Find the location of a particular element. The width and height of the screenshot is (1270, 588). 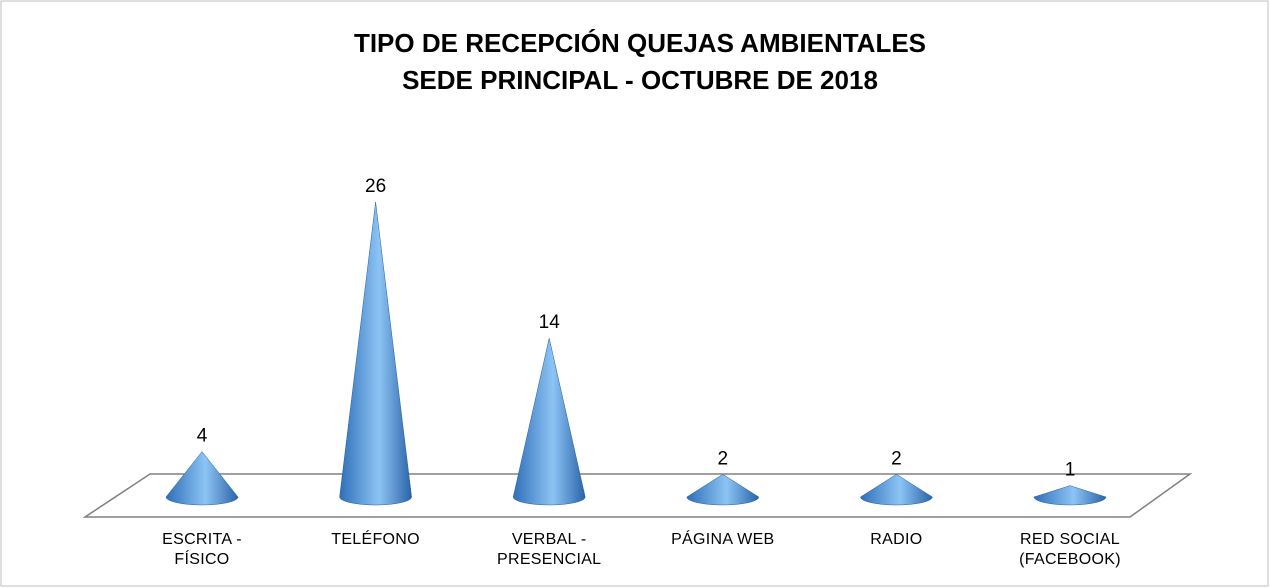

chart-subtitle: SEDE PRINCIPAL - OCTUBRE DE 2018 is located at coordinates (640, 80).